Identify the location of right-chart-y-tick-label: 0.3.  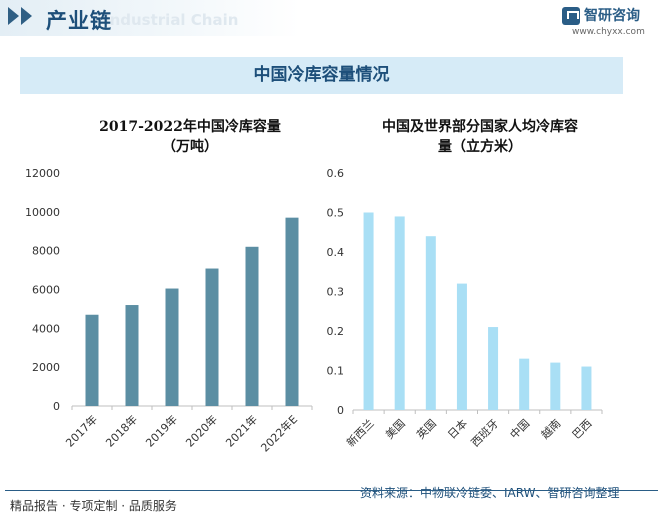
(336, 292).